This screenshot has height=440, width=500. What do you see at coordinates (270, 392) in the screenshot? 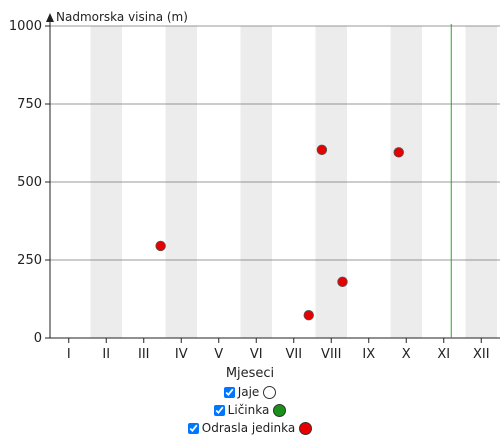
I see `legend-swatch-jaje` at bounding box center [270, 392].